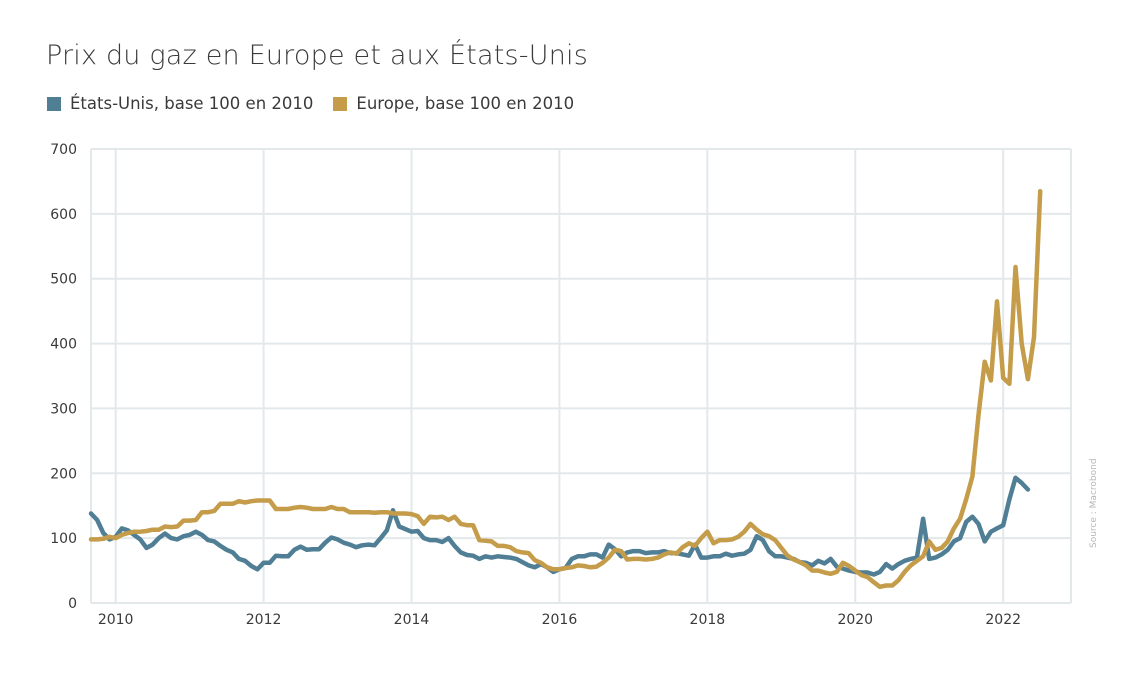 The height and width of the screenshot is (678, 1130). Describe the element at coordinates (340, 103) in the screenshot. I see `legend-swatch-europe` at that location.